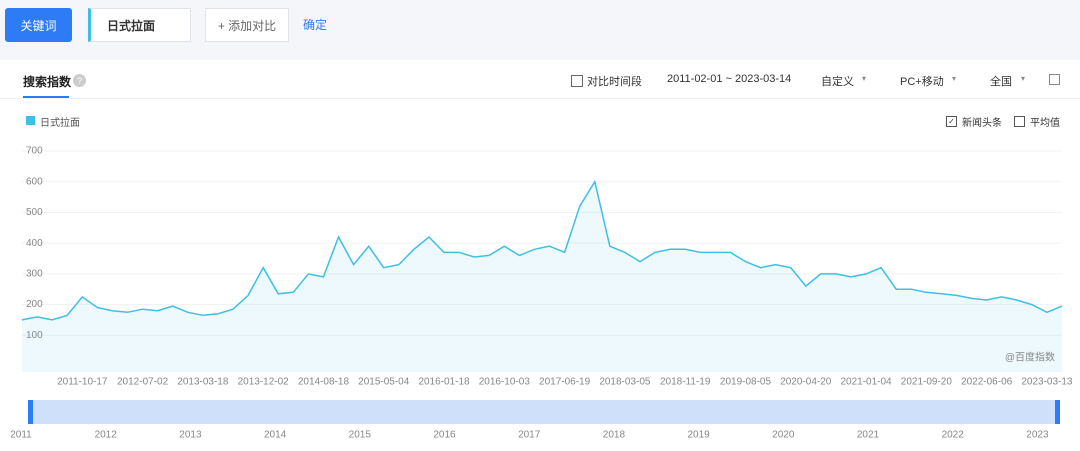  I want to click on x-tick-label: 2021-09-20, so click(927, 382).